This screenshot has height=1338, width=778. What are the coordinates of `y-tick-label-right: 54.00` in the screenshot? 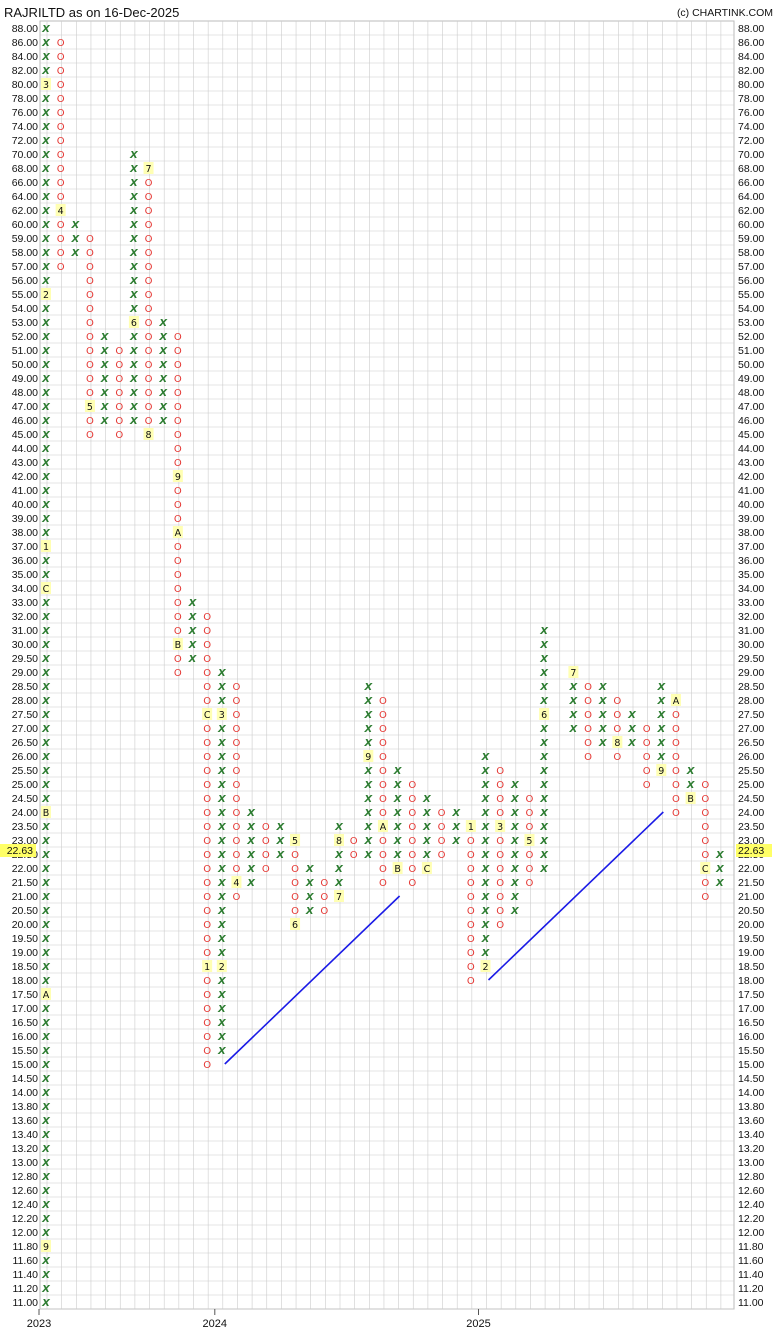 It's located at (751, 309).